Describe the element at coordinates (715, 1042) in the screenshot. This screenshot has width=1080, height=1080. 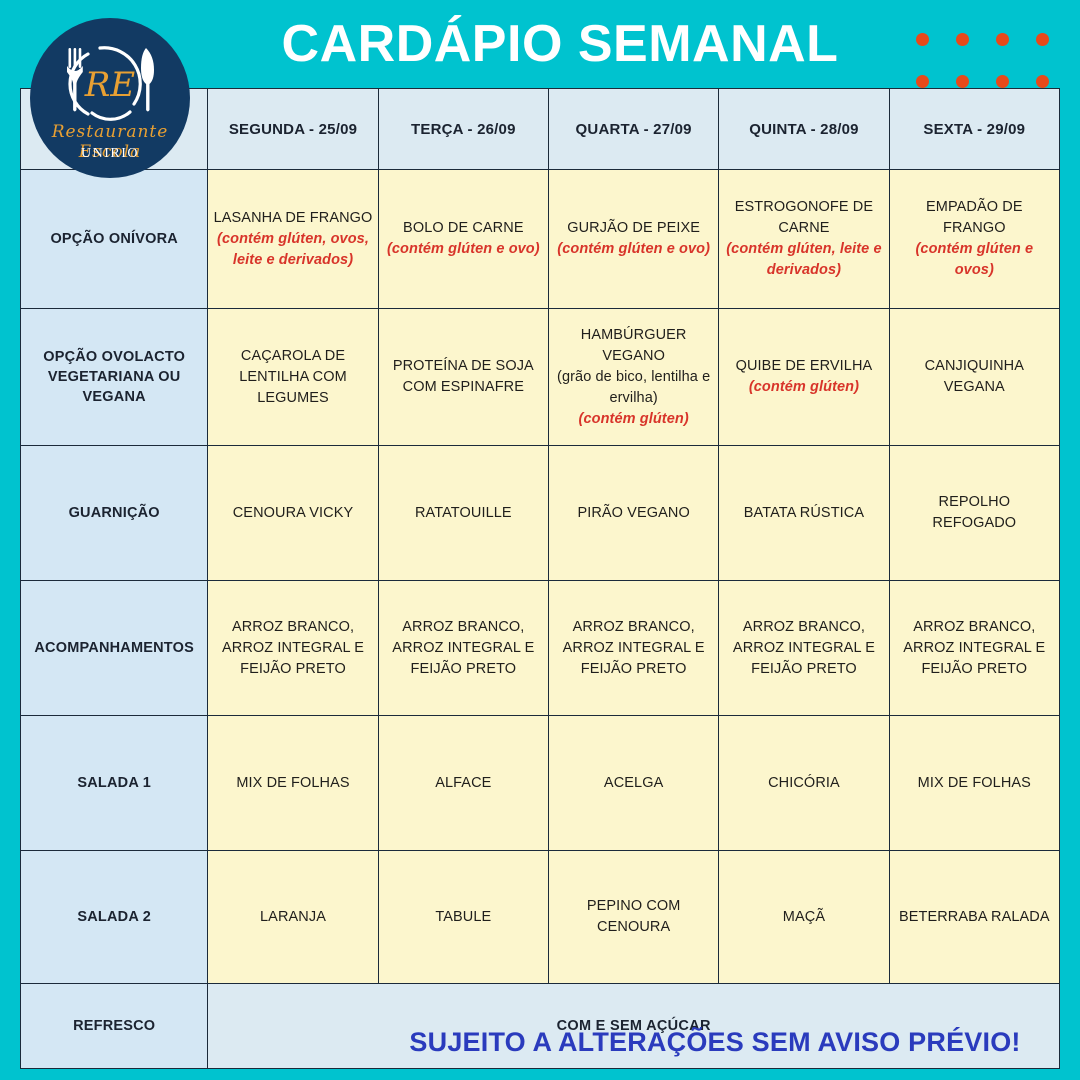
I see `footer-disclaimer: SUJEITO A ALTERAÇÕES SEM AVISO PRÉVIO!` at that location.